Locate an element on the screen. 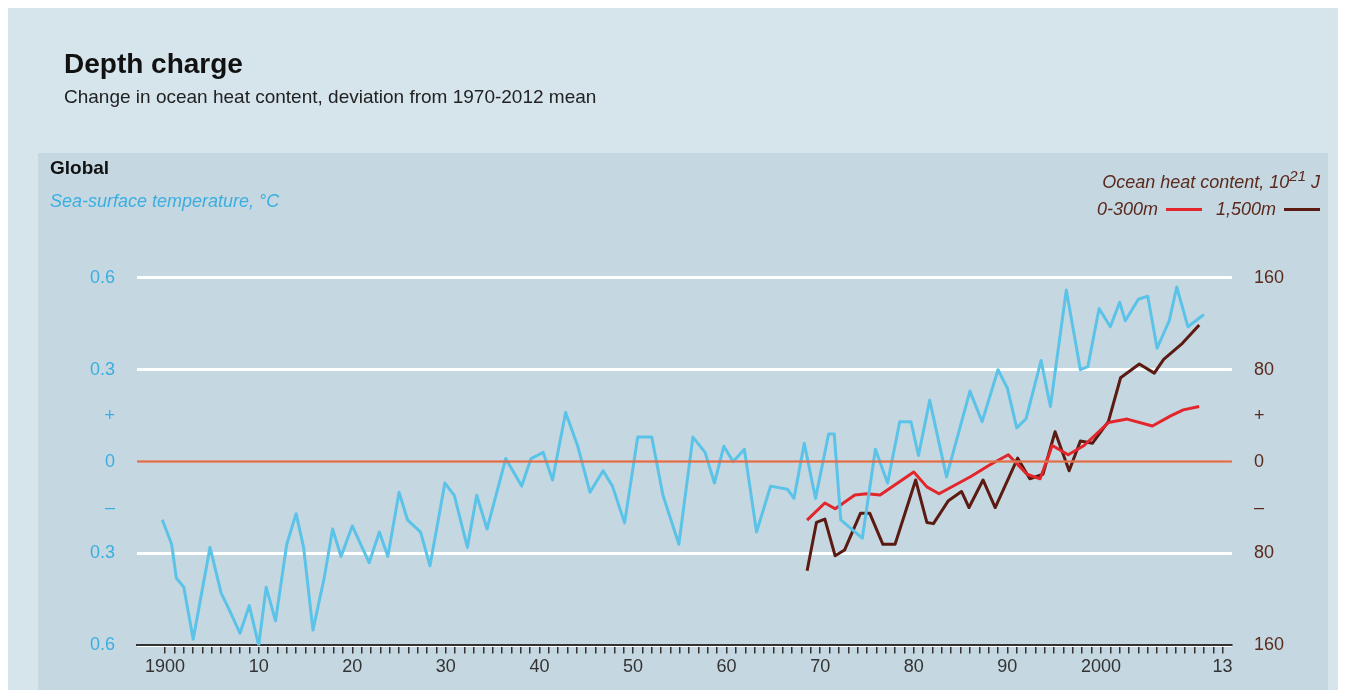 The width and height of the screenshot is (1346, 699). y-tick-label: + is located at coordinates (110, 414).